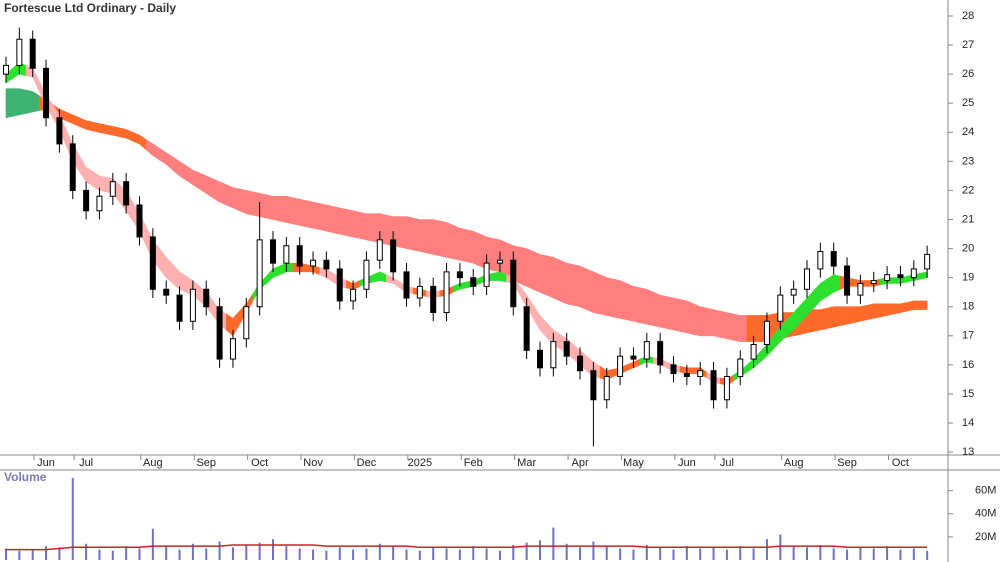 The height and width of the screenshot is (562, 1000). Describe the element at coordinates (526, 463) in the screenshot. I see `x-tick-label: Mar` at that location.